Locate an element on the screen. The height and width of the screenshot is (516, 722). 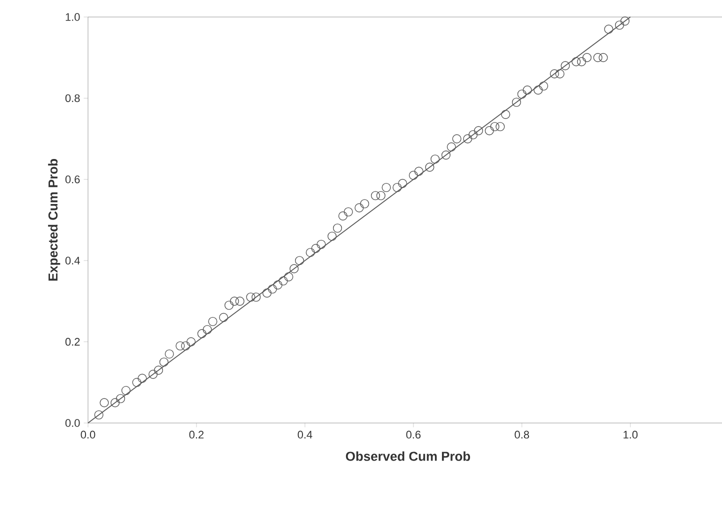
y-tick-label: 0.4 is located at coordinates (72, 260).